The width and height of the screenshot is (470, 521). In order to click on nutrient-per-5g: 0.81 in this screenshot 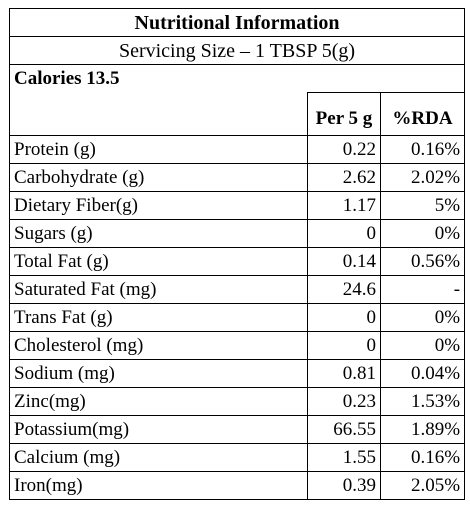, I will do `click(344, 373)`.